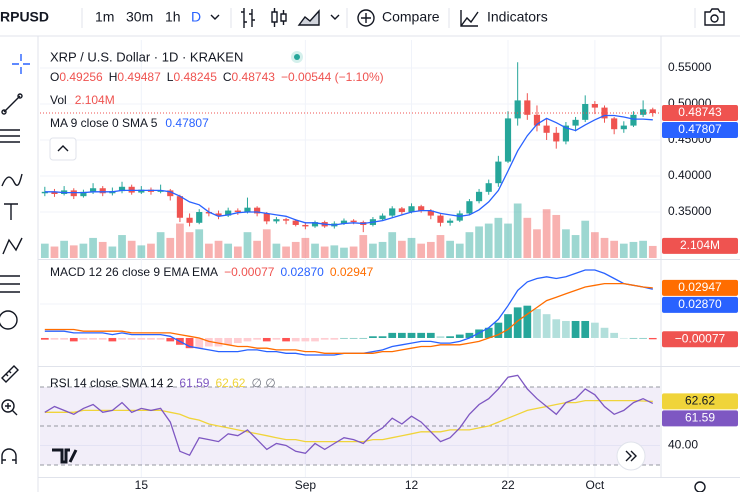 Image resolution: width=740 pixels, height=492 pixels. What do you see at coordinates (332, 77) in the screenshot?
I see `legend-text: −0.00544 (−1.10%)` at bounding box center [332, 77].